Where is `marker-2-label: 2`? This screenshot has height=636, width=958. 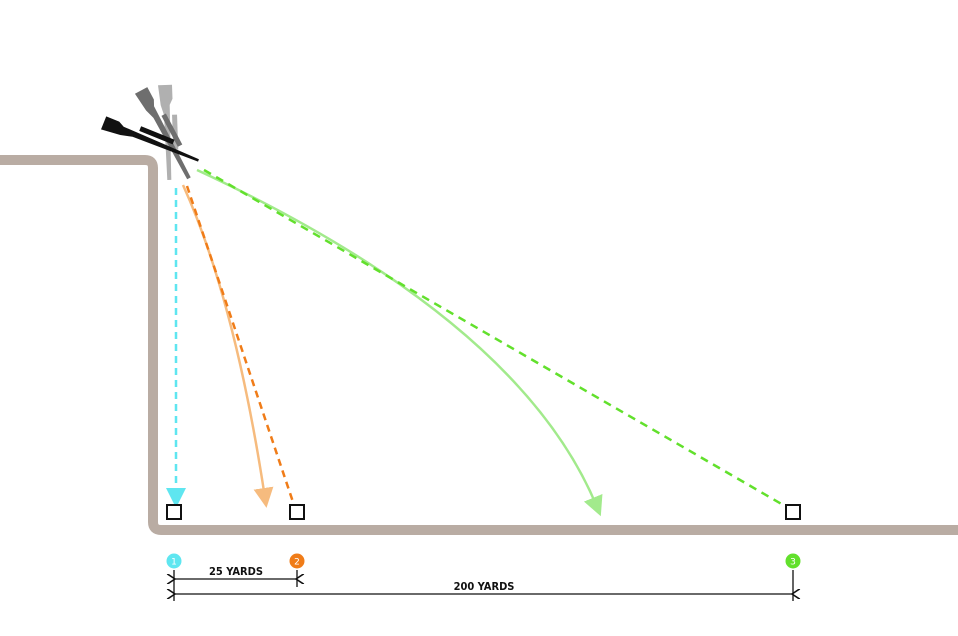 marker-2-label: 2 is located at coordinates (297, 563).